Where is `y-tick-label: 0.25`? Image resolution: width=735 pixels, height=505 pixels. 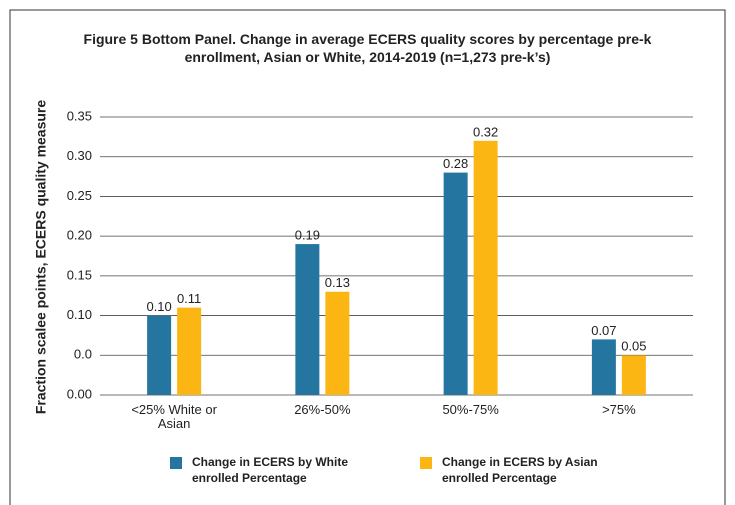 y-tick-label: 0.25 is located at coordinates (79, 195).